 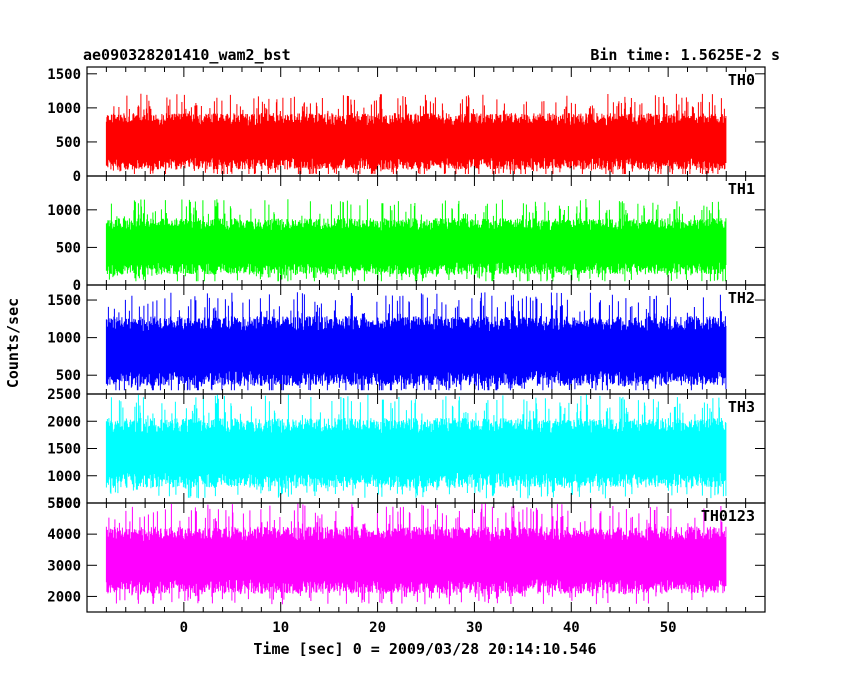 I want to click on x-tick-label: 0, so click(x=184, y=628).